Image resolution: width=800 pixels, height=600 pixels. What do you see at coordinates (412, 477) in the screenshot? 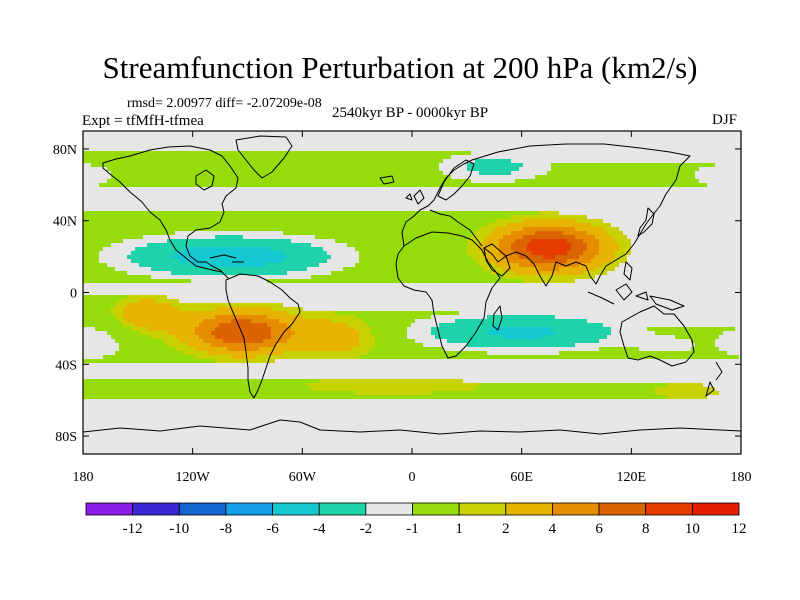
I see `lon-tick-label: 0` at bounding box center [412, 477].